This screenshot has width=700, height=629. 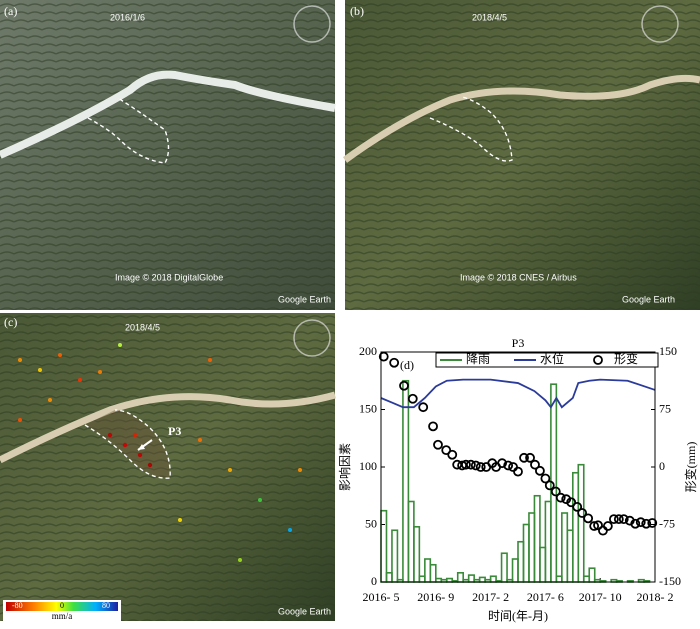 I want to click on panel-label: (b), so click(x=357, y=11).